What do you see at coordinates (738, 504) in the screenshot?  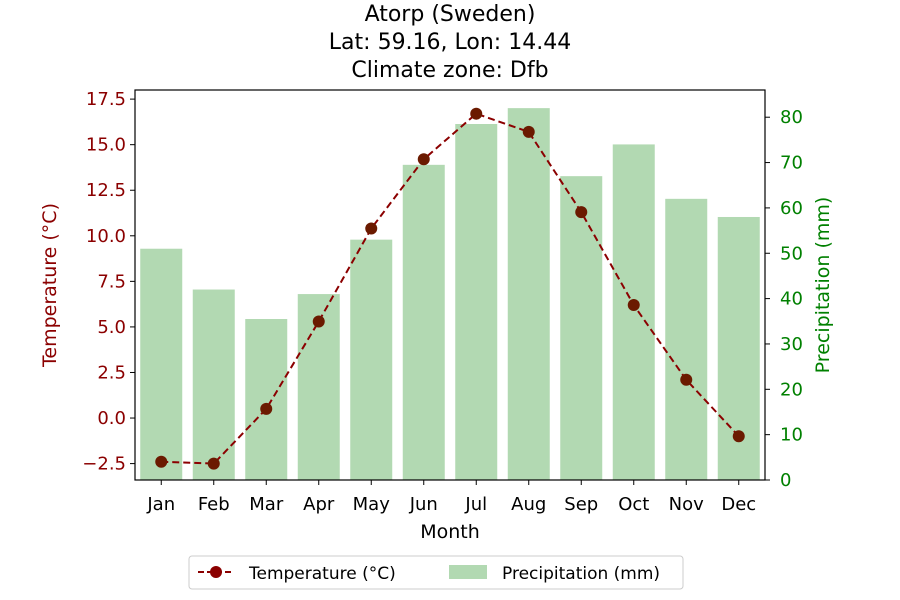 I see `x-tick-label: Dec` at bounding box center [738, 504].